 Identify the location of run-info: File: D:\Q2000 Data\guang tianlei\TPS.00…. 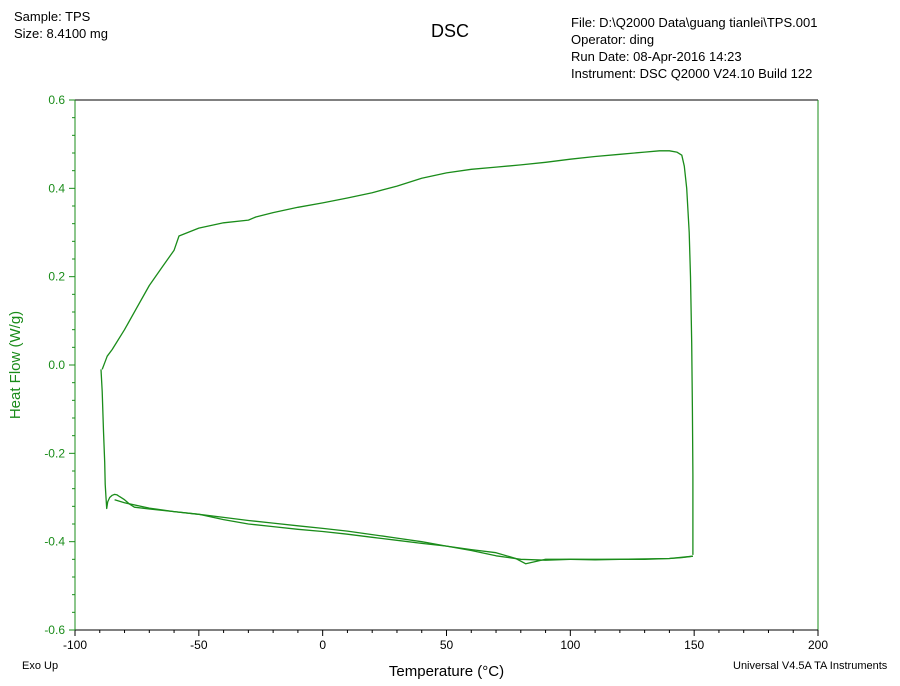
(694, 48).